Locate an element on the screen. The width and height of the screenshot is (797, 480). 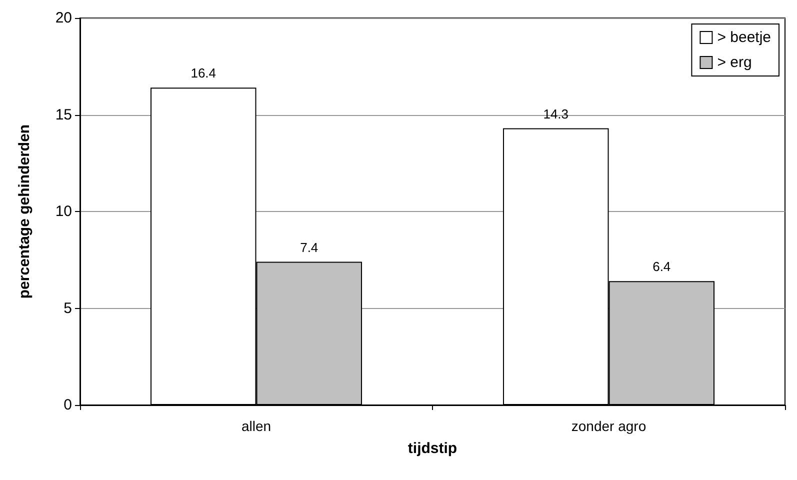
y-tick-label: 20 is located at coordinates (63, 18).